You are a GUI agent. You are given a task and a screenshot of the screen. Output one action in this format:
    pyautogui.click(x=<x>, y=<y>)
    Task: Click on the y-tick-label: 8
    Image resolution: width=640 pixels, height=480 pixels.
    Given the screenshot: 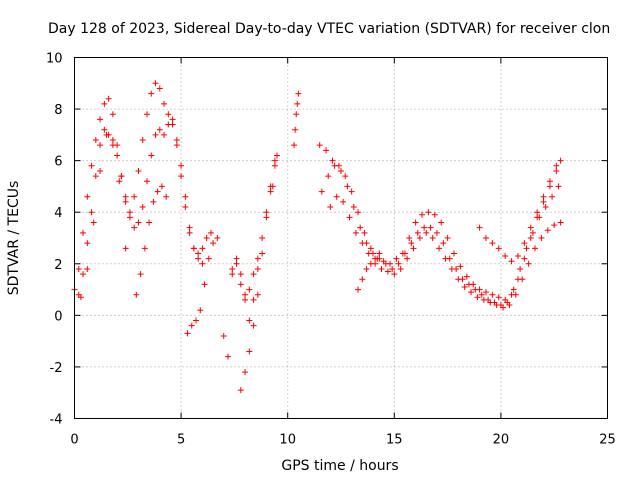 What is the action you would take?
    pyautogui.click(x=58, y=110)
    